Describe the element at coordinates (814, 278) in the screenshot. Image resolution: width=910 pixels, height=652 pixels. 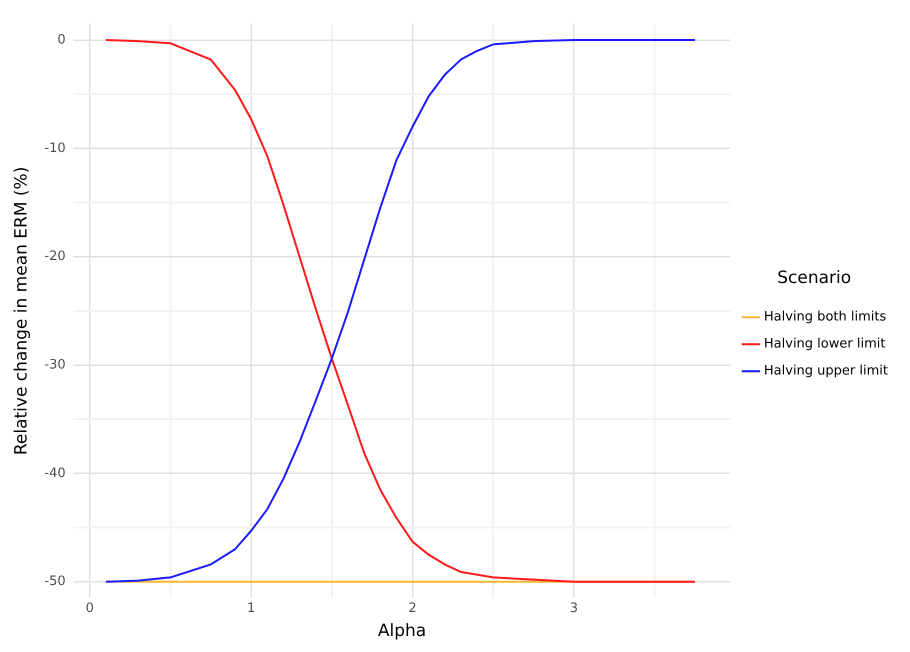
I see `legend-title: Scenario` at that location.